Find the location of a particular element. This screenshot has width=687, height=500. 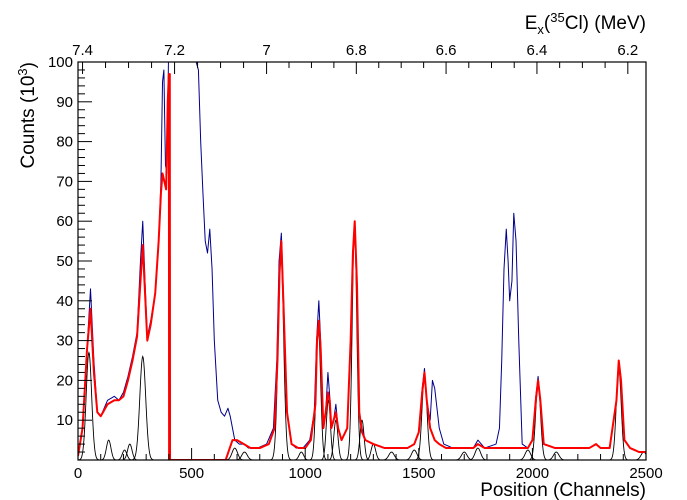

top-axis-ticks: 7.4 7.2 7 6.8 6.6 6.4 6.2 is located at coordinates (355, 58).